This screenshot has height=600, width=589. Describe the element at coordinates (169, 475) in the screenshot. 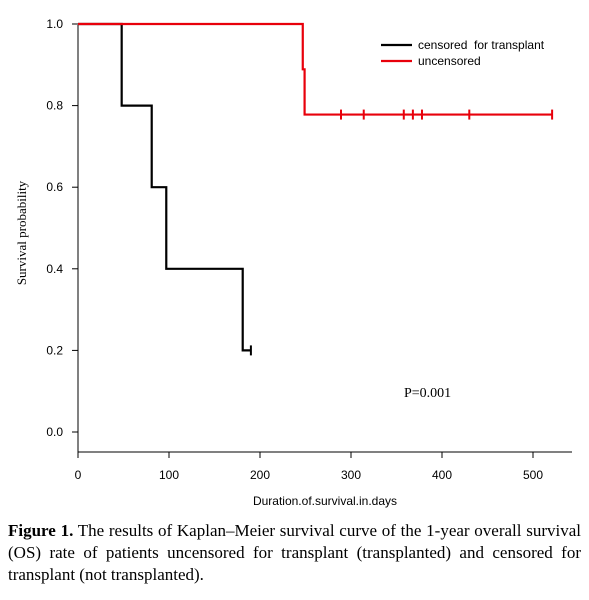

I see `x-tick-label: 100` at that location.